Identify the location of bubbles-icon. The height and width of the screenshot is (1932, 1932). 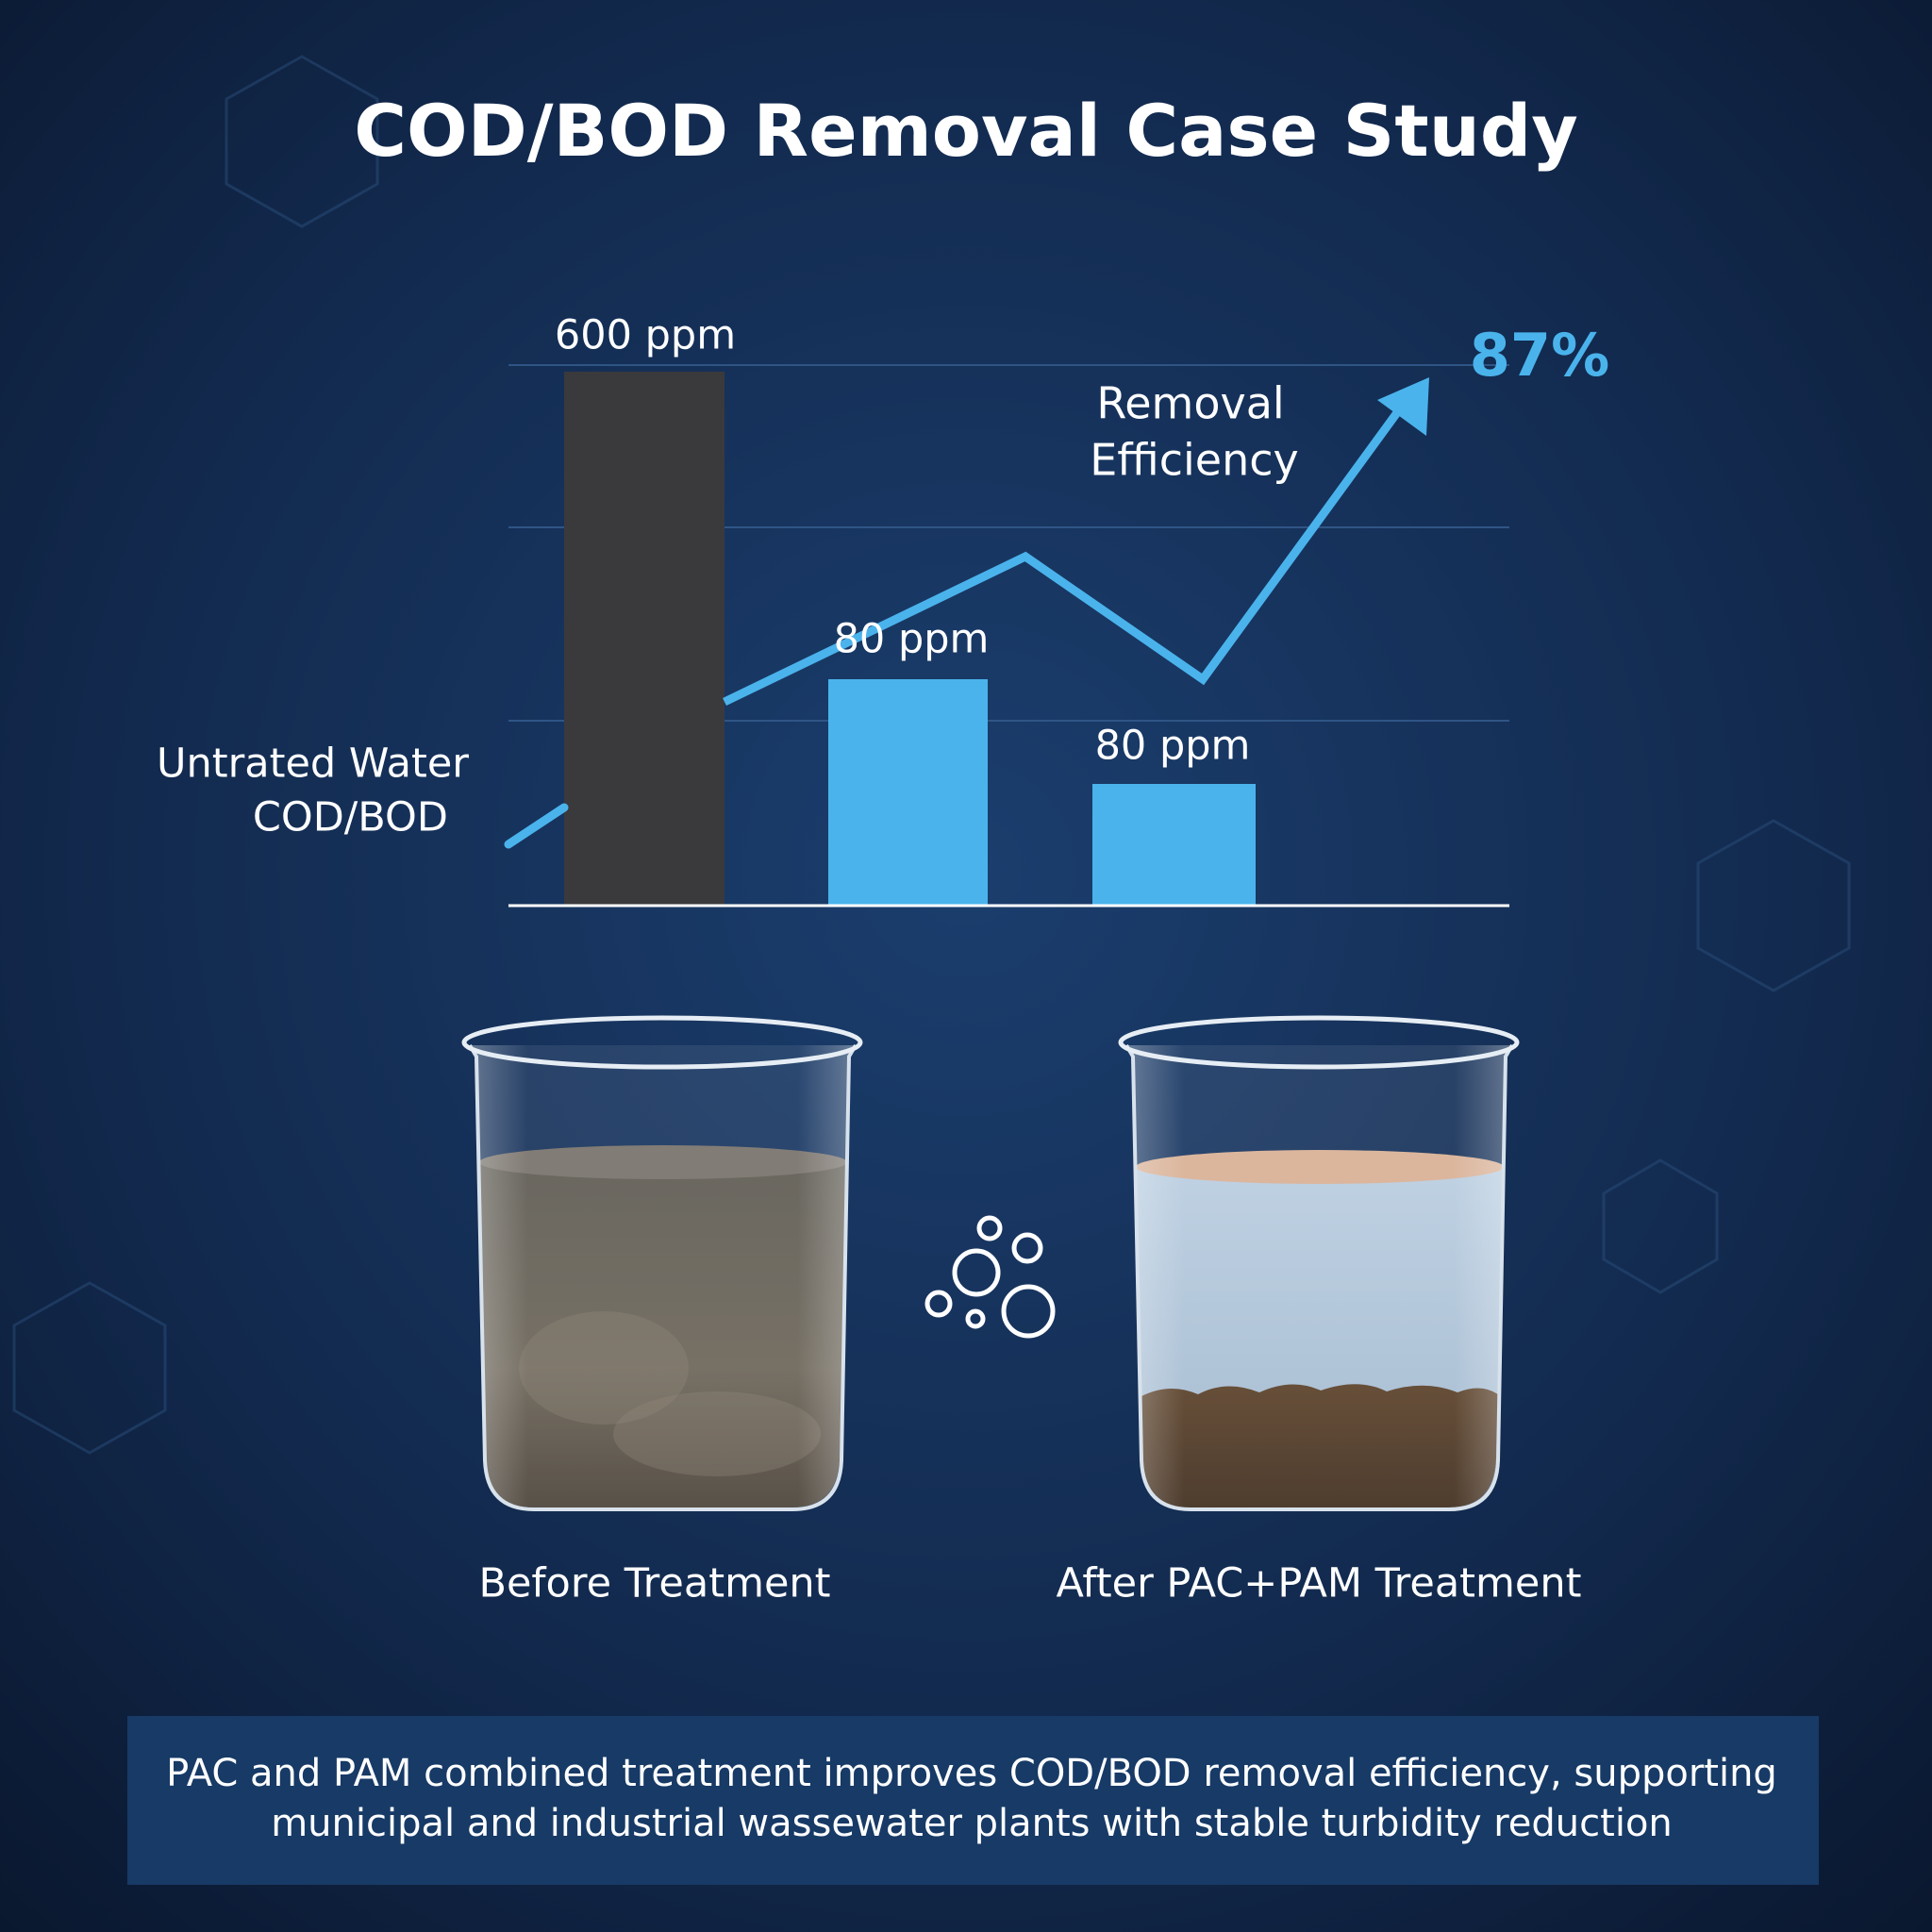
(990, 1277).